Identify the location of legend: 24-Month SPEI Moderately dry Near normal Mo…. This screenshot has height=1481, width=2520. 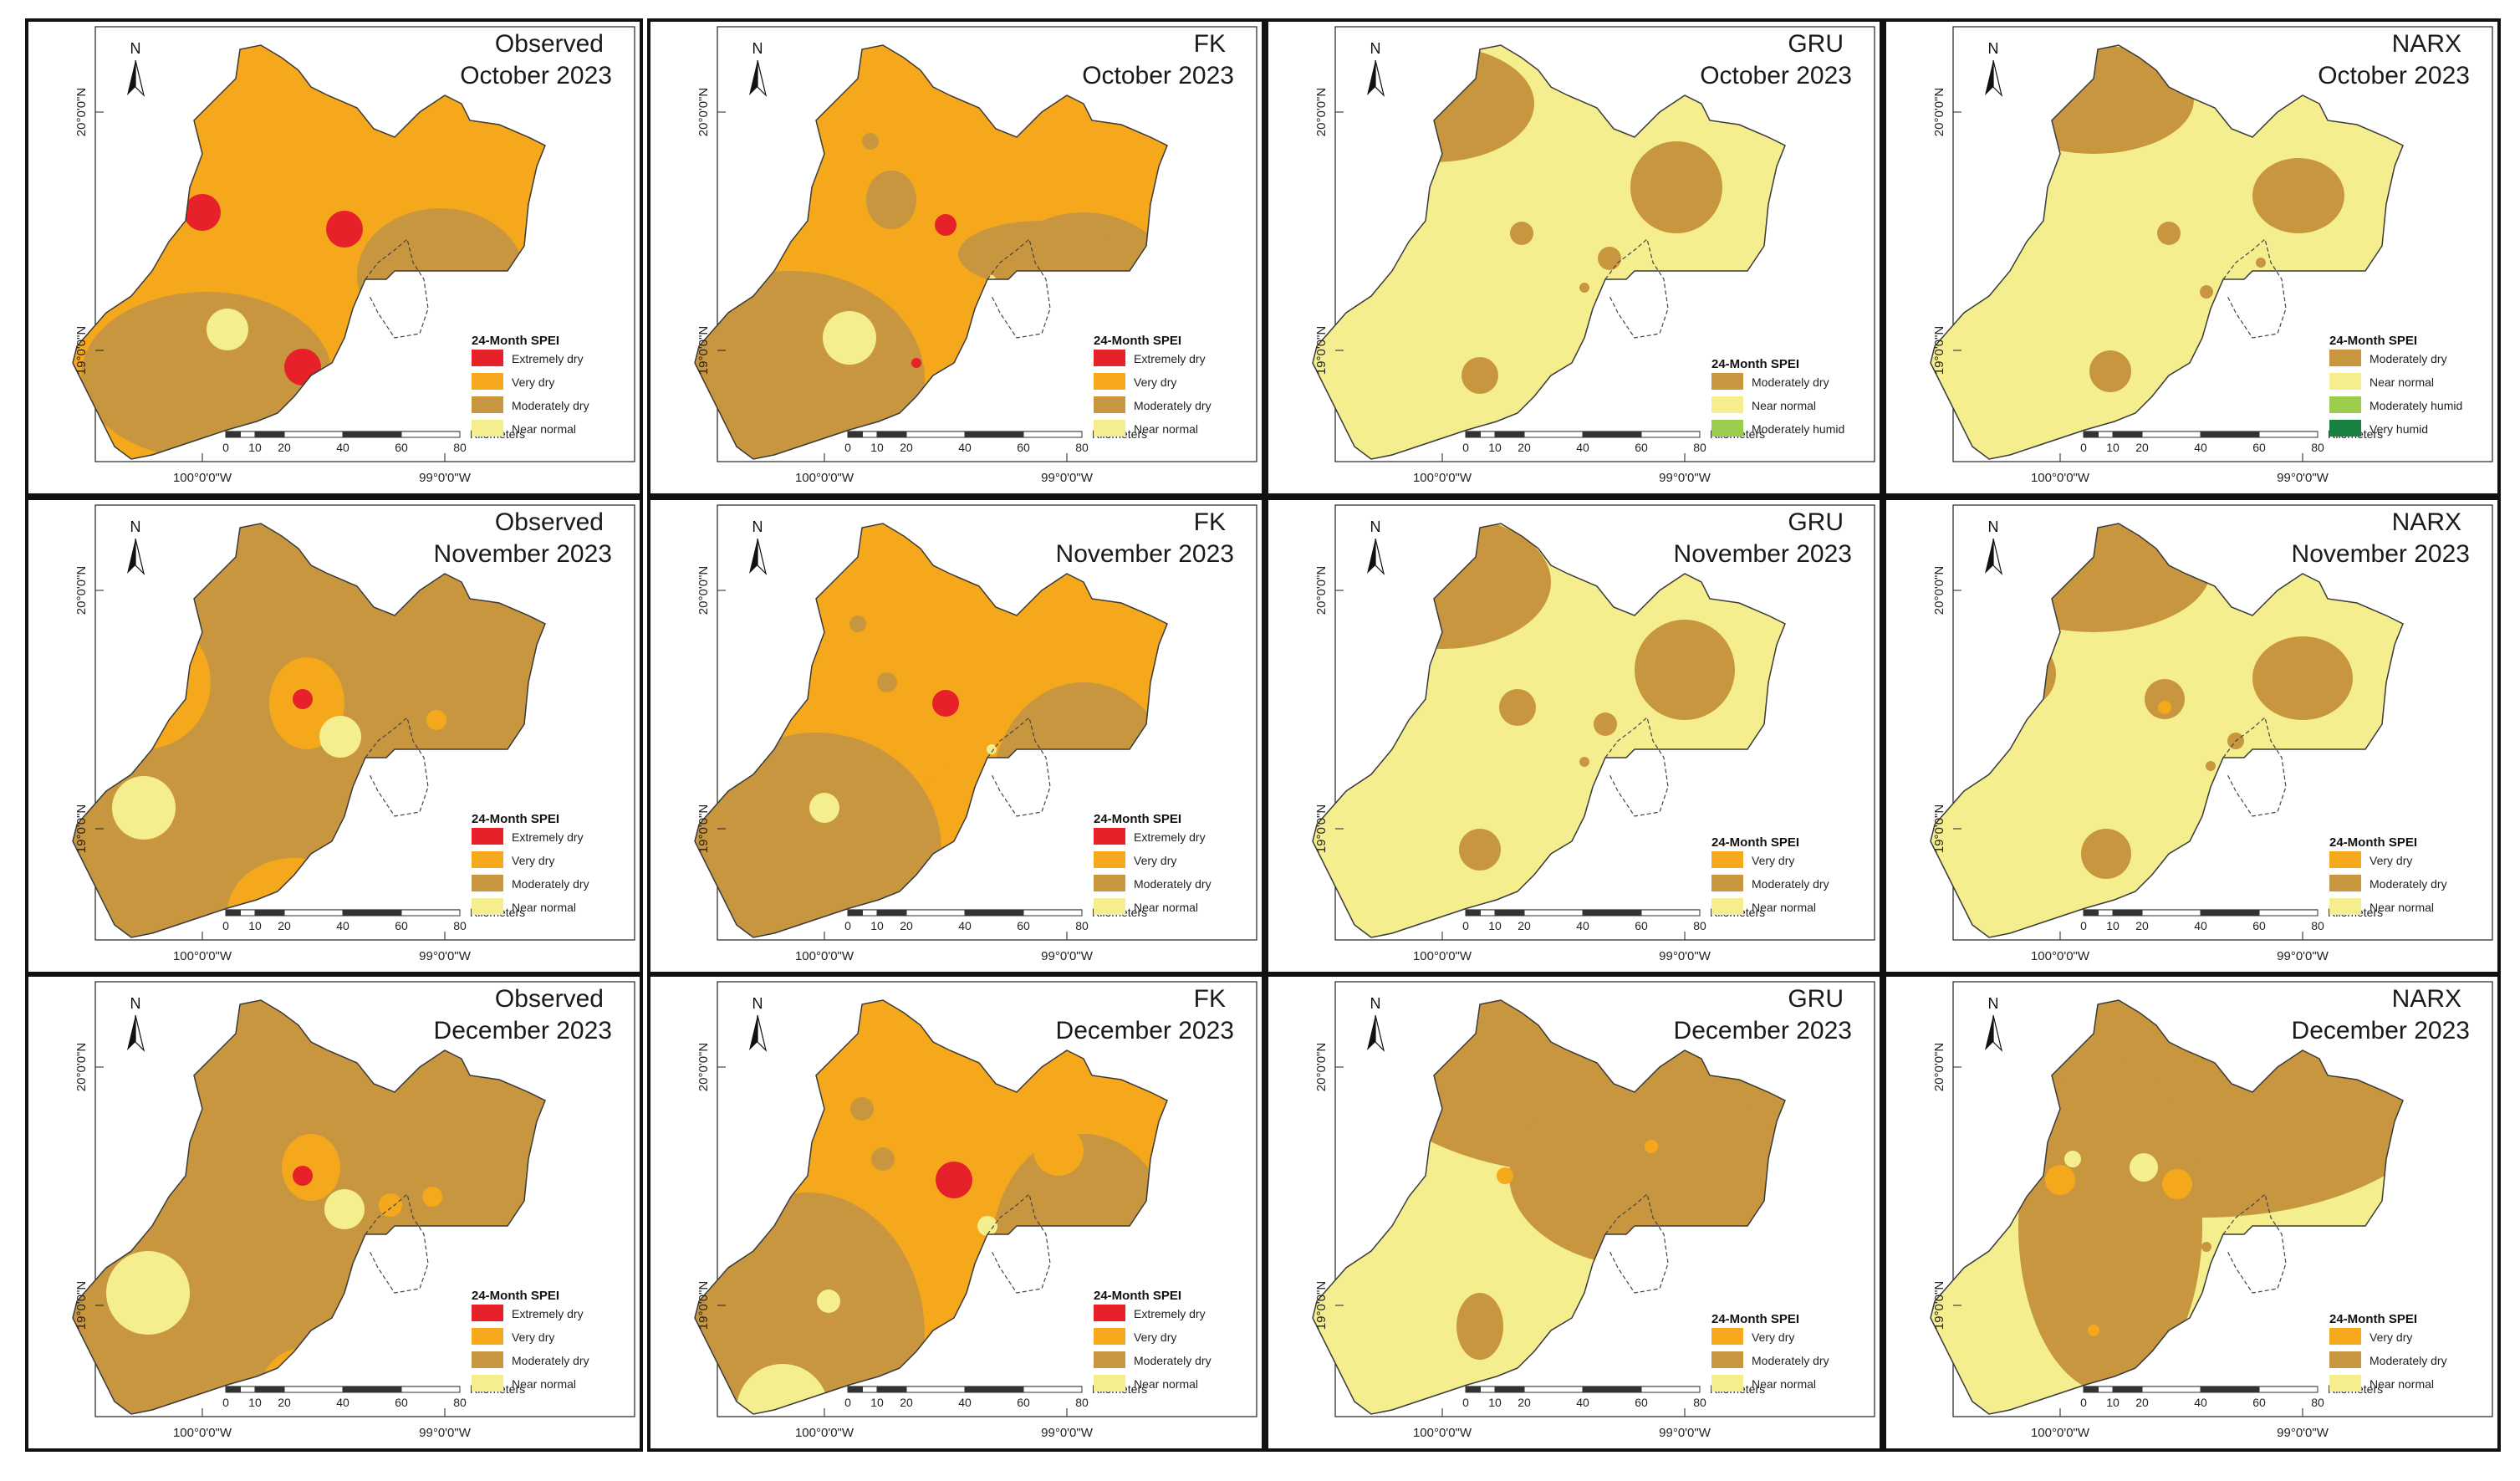
(2395, 385).